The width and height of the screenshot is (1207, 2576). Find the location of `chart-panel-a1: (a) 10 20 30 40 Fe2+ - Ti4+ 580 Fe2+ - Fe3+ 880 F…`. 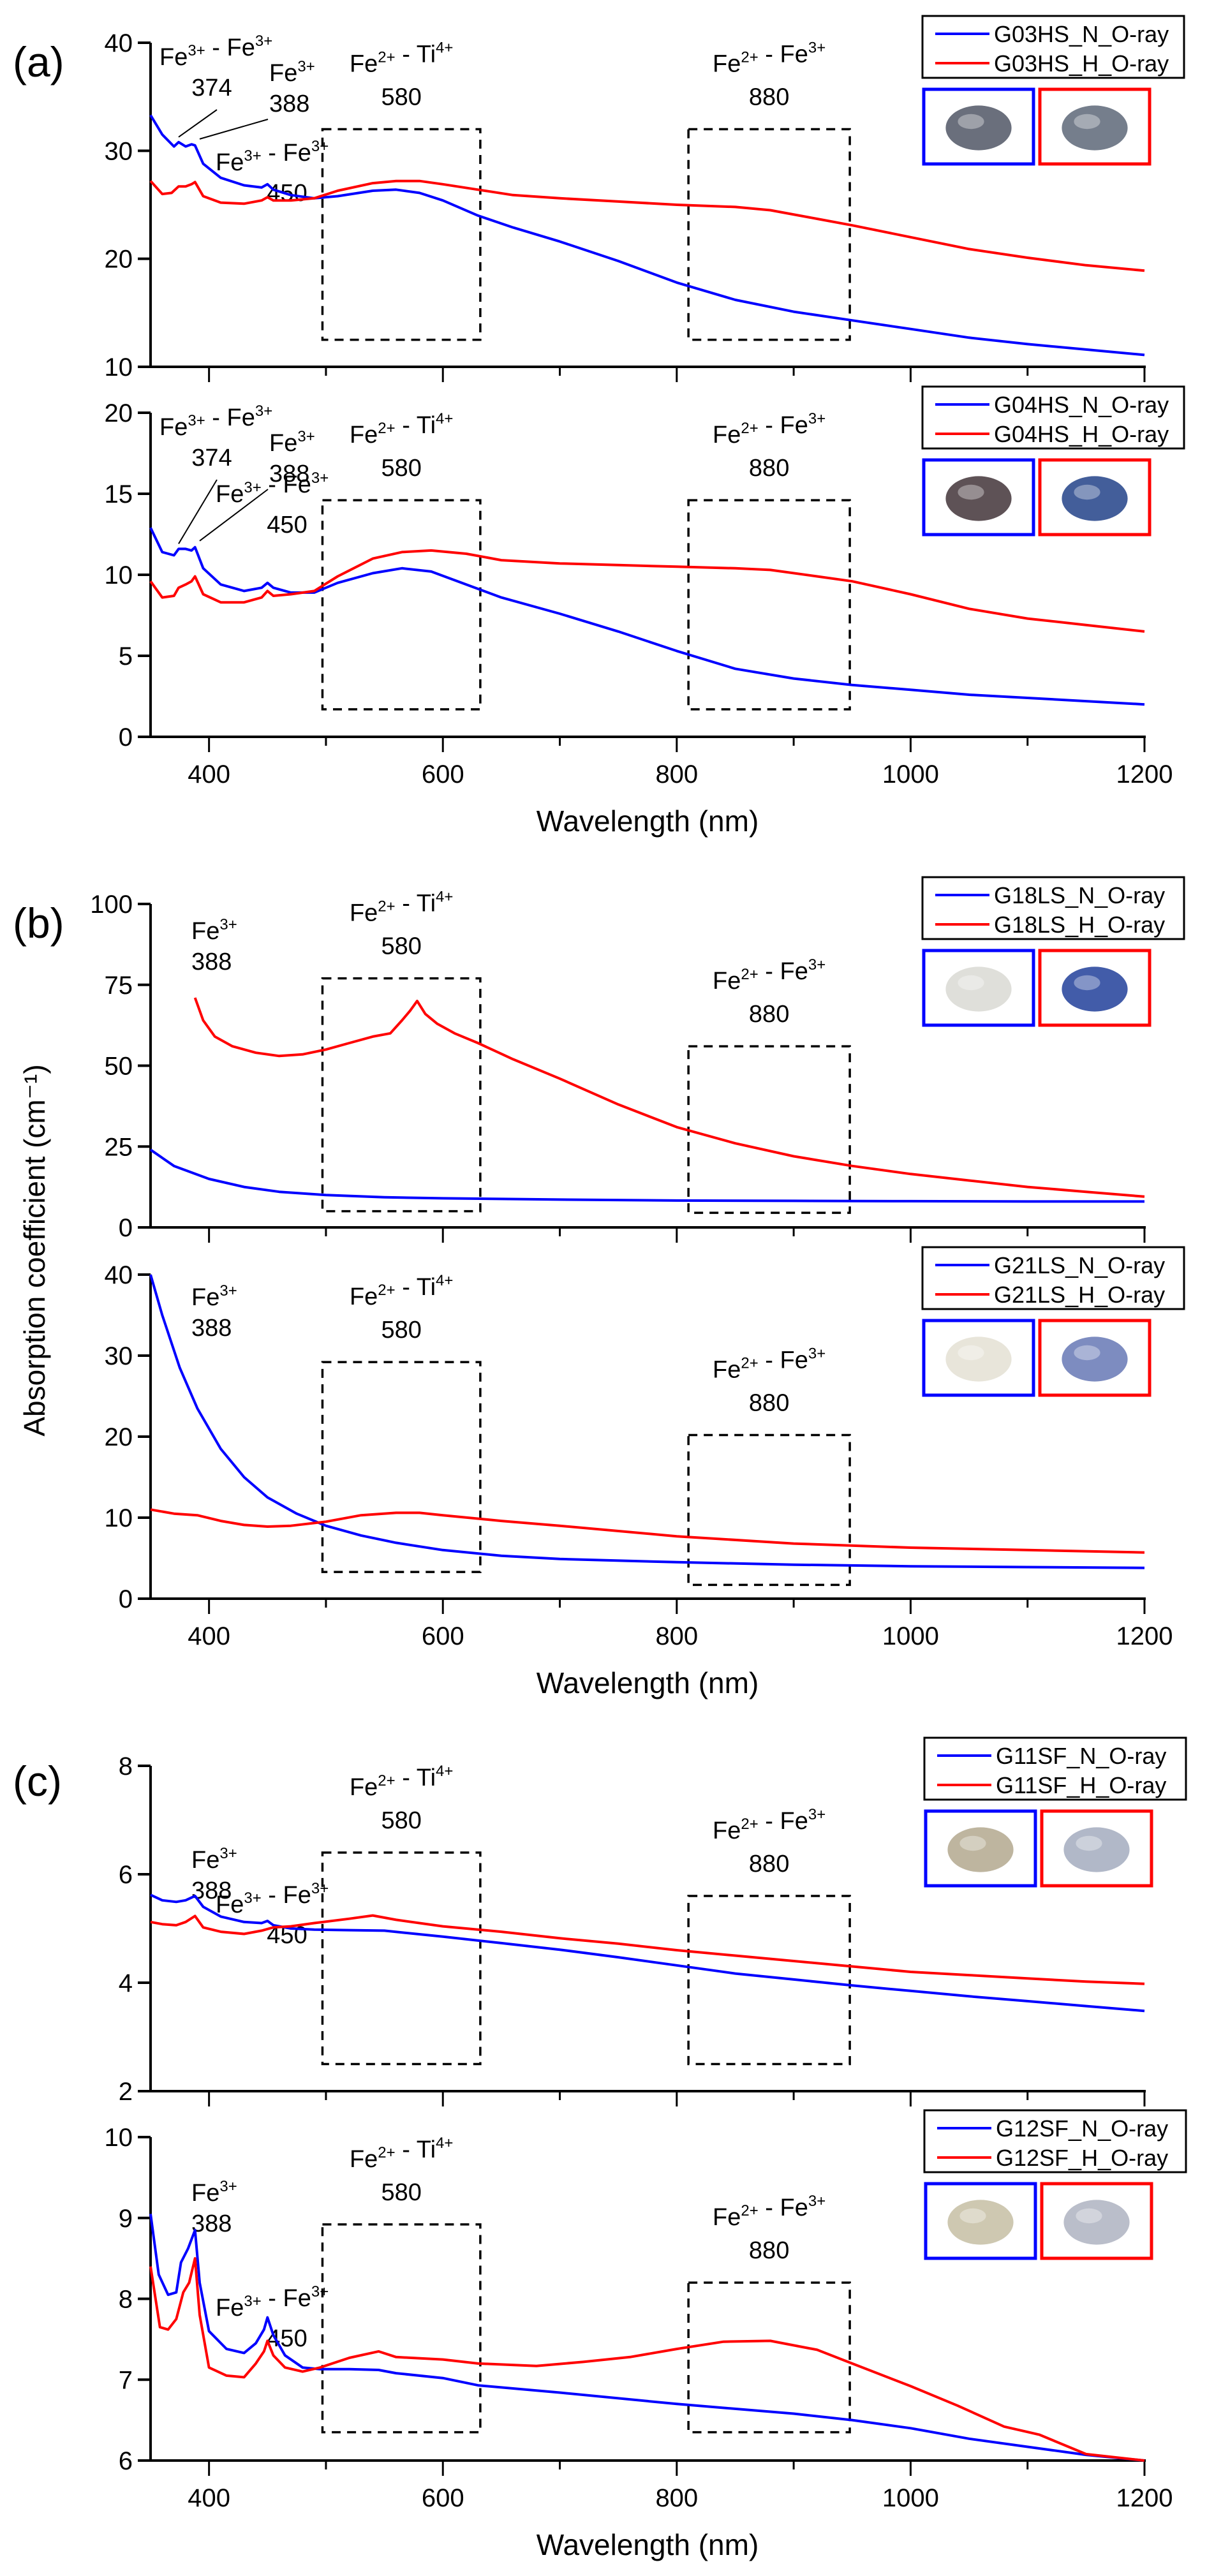

chart-panel-a1: (a) 10 20 30 40 Fe2+ - Ti4+ 580 Fe2+ - Fe3+ 880 F… is located at coordinates (599, 198).